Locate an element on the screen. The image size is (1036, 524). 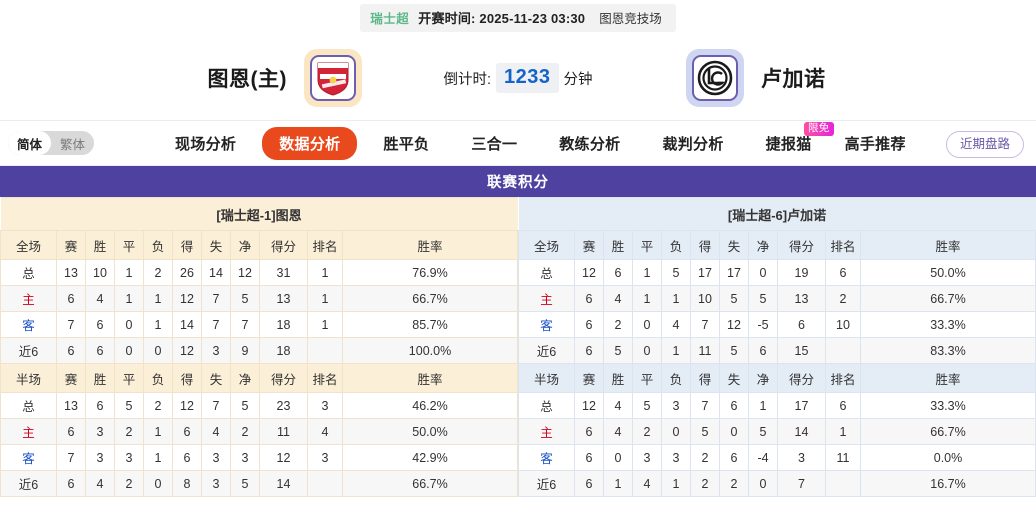
nav-item-win-draw-loss: 胜平负 is located at coordinates (406, 144).